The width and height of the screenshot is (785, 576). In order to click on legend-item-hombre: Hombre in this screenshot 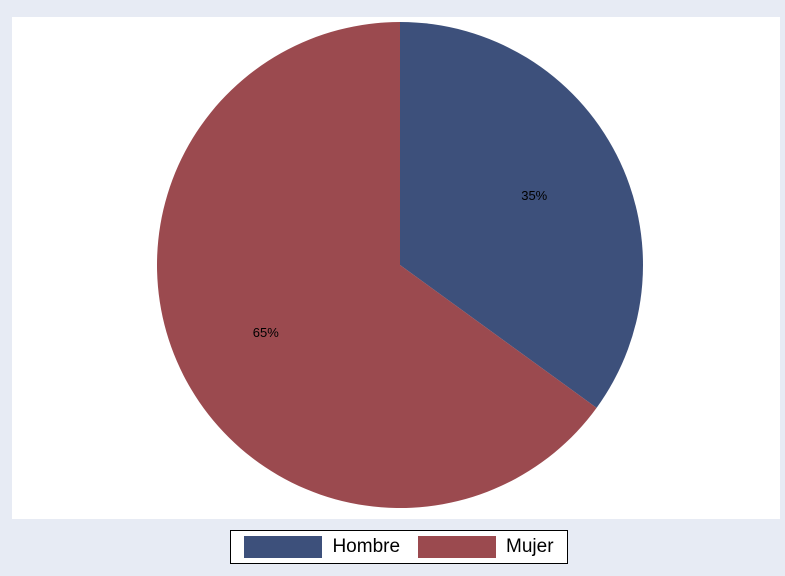, I will do `click(322, 547)`.